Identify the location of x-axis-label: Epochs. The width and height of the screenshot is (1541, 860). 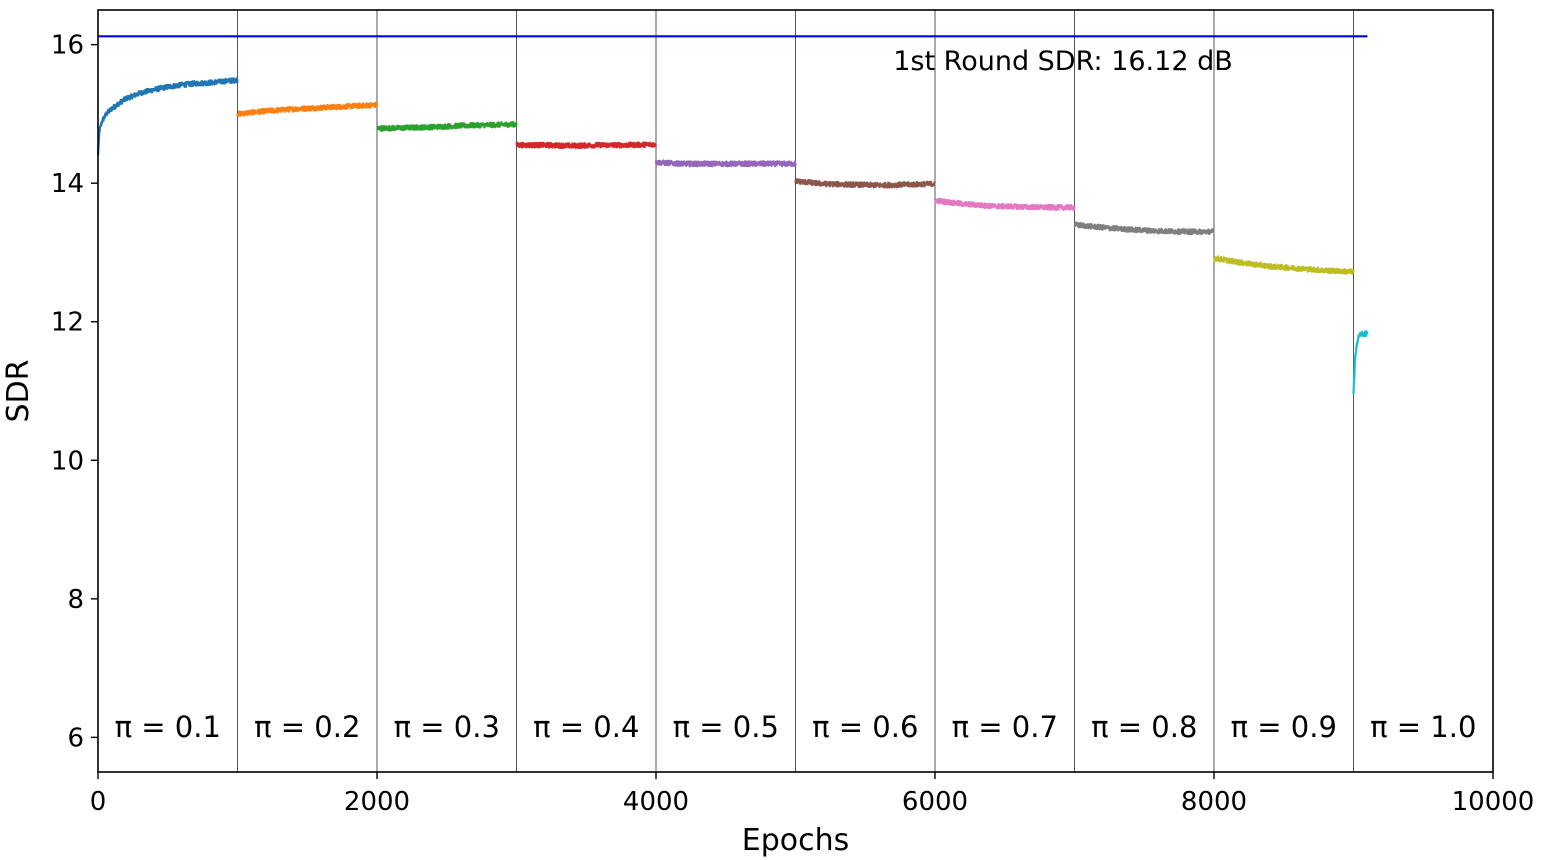
(796, 840).